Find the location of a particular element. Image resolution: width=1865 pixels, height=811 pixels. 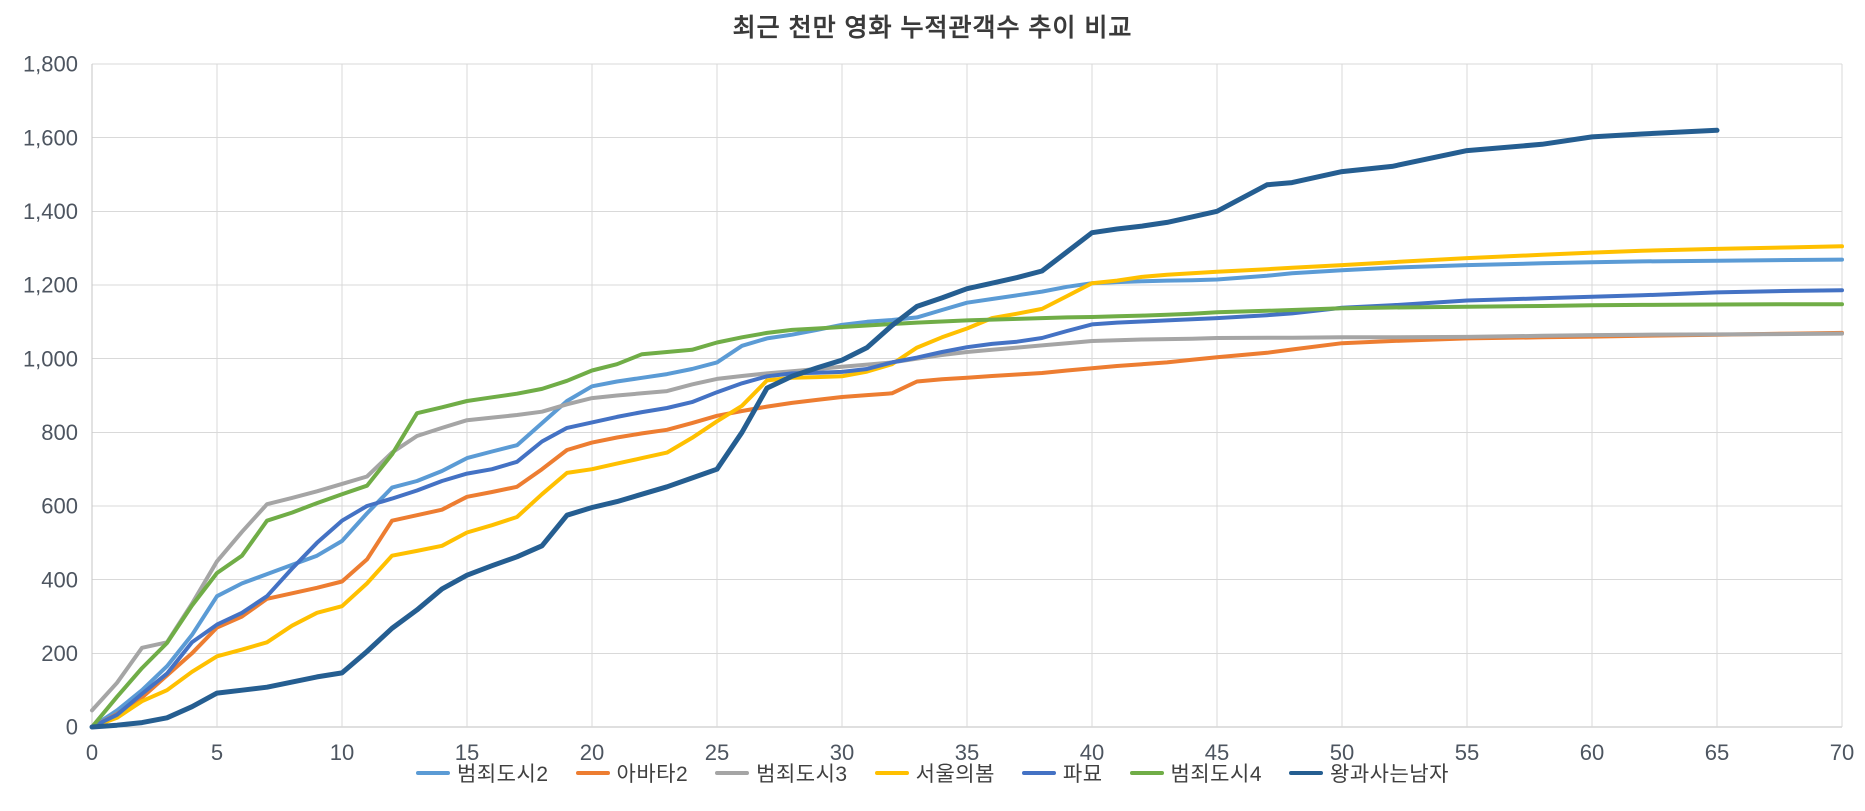

legend-item-6: 왕과사는남자 is located at coordinates (1369, 773).